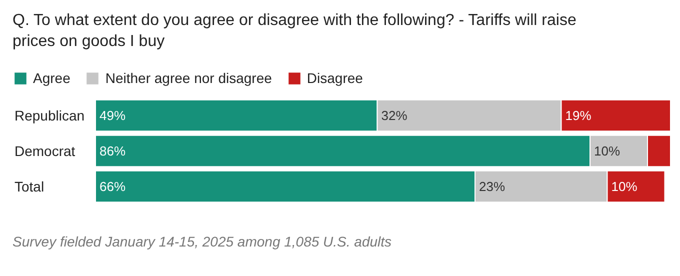  What do you see at coordinates (113, 151) in the screenshot?
I see `data-label: 86%` at bounding box center [113, 151].